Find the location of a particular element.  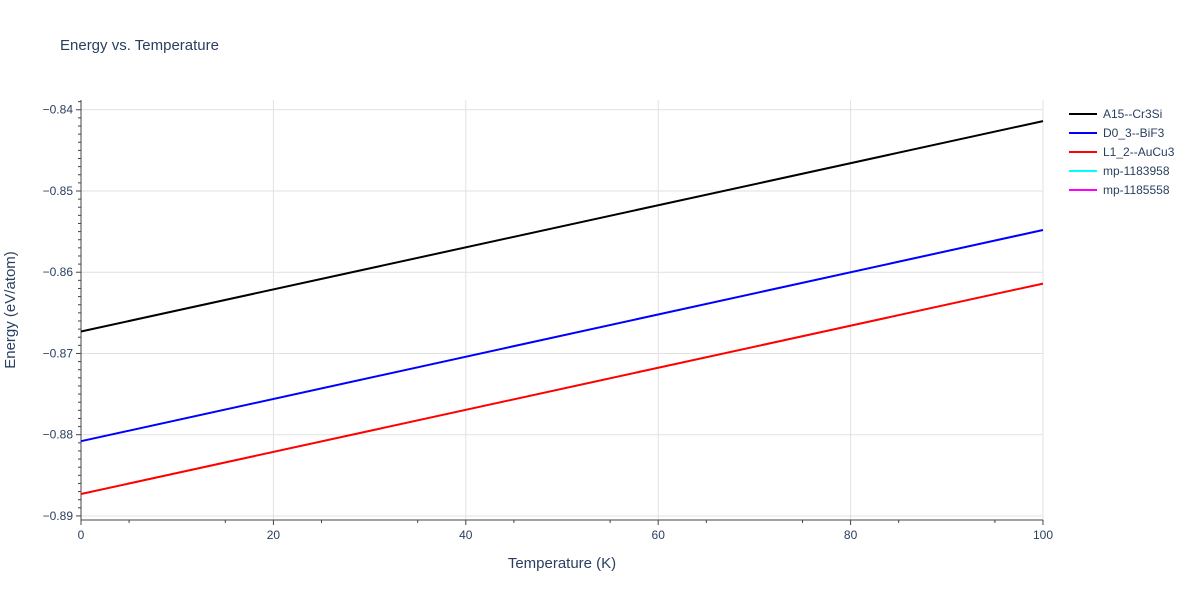

legend-label-l1-2-aucu3: L1_2--AuCu3 is located at coordinates (1139, 152).